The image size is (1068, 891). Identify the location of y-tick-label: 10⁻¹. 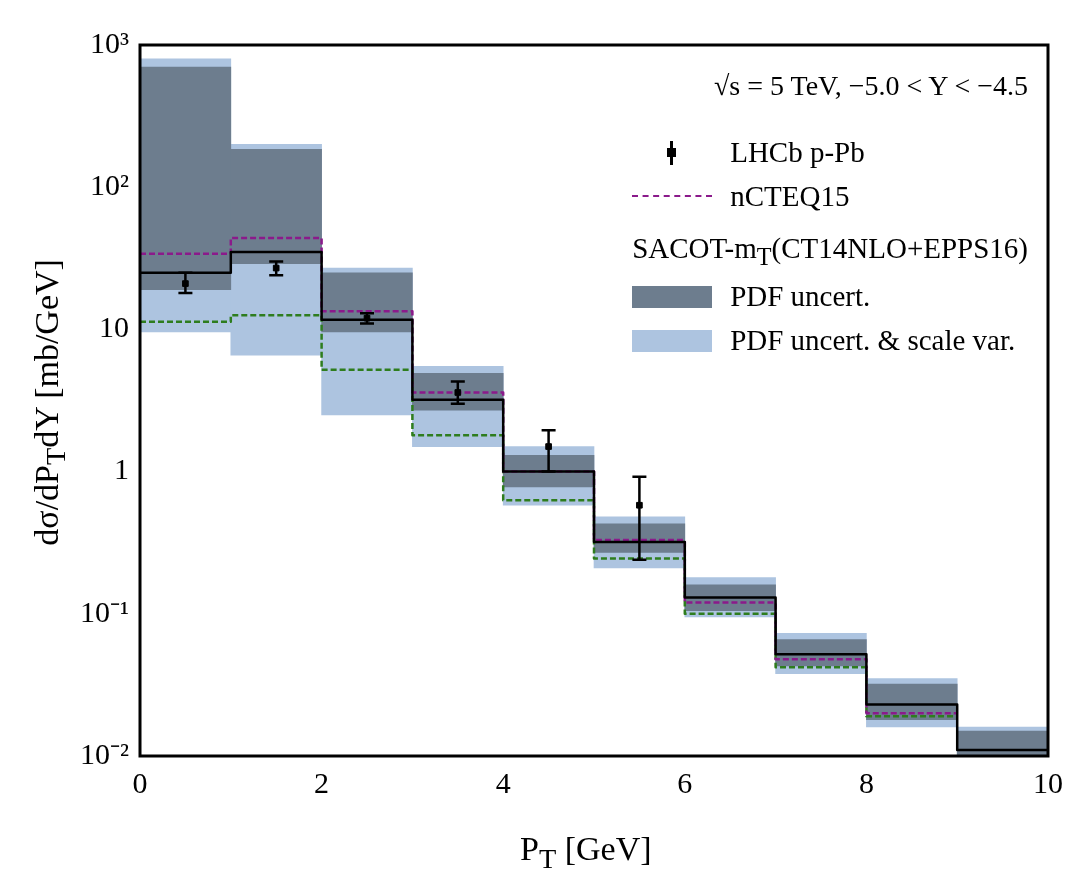
(104, 611).